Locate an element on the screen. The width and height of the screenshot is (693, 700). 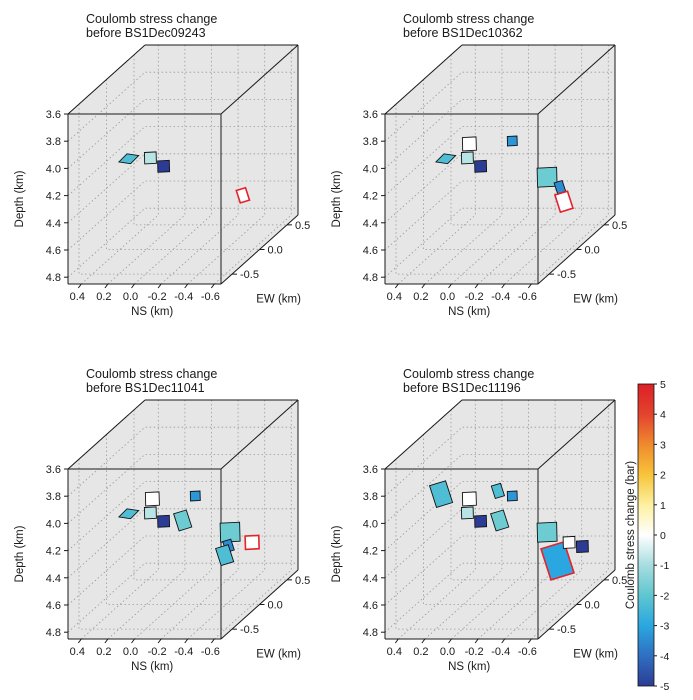
depth-tick-label: 4.8 is located at coordinates (370, 278).